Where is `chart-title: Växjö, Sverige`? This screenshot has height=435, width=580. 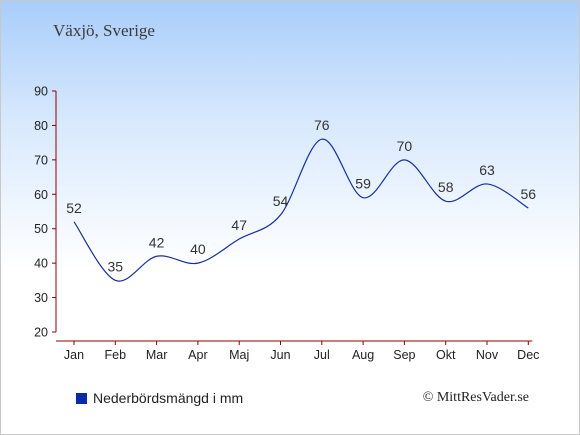
chart-title: Växjö, Sverige is located at coordinates (104, 30).